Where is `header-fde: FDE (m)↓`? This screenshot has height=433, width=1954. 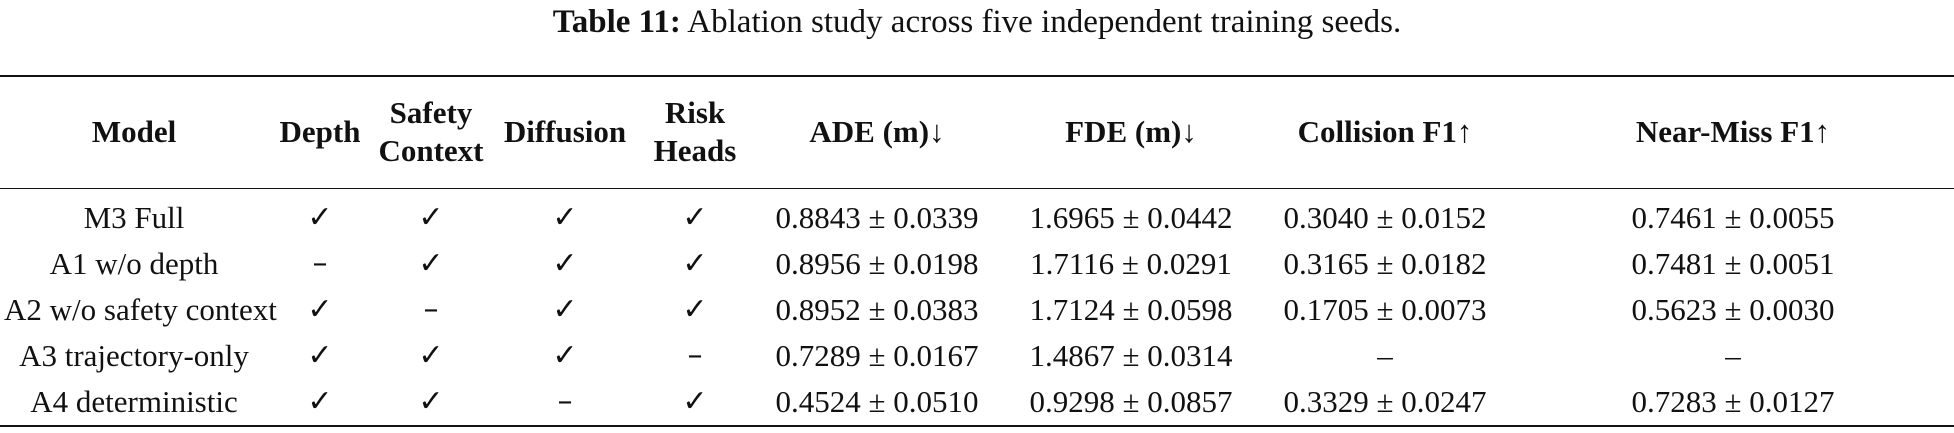 header-fde: FDE (m)↓ is located at coordinates (1131, 132).